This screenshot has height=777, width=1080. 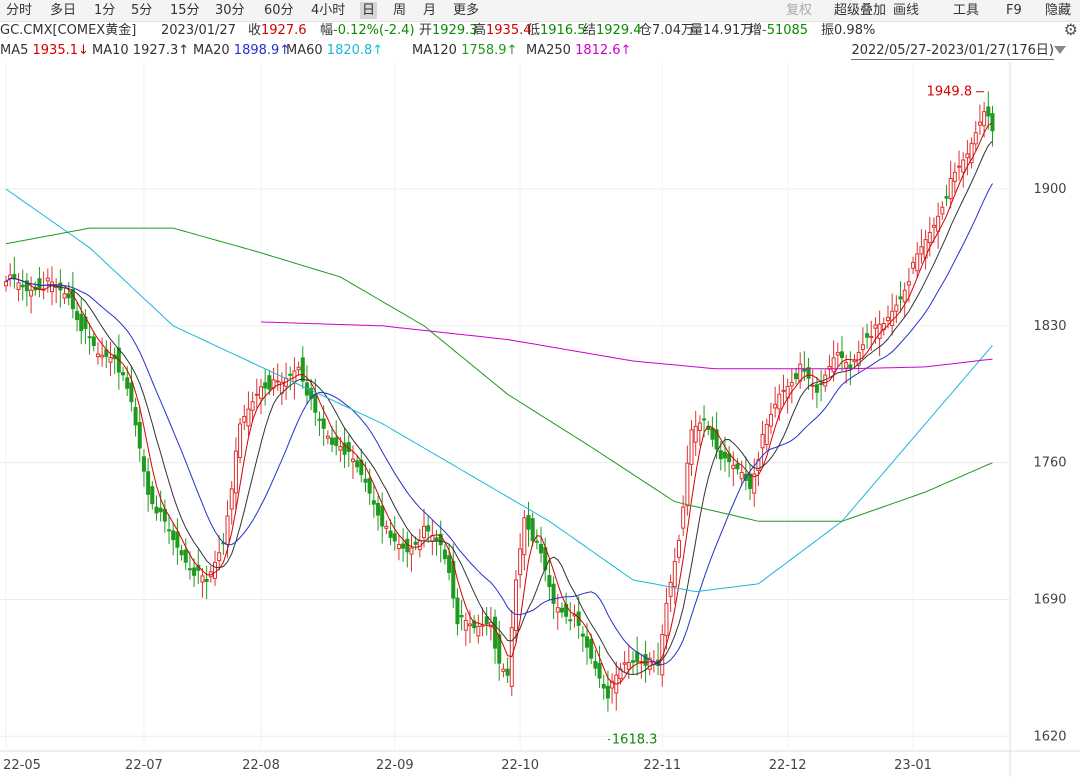 What do you see at coordinates (395, 765) in the screenshot?
I see `x-tick-label: 22-09` at bounding box center [395, 765].